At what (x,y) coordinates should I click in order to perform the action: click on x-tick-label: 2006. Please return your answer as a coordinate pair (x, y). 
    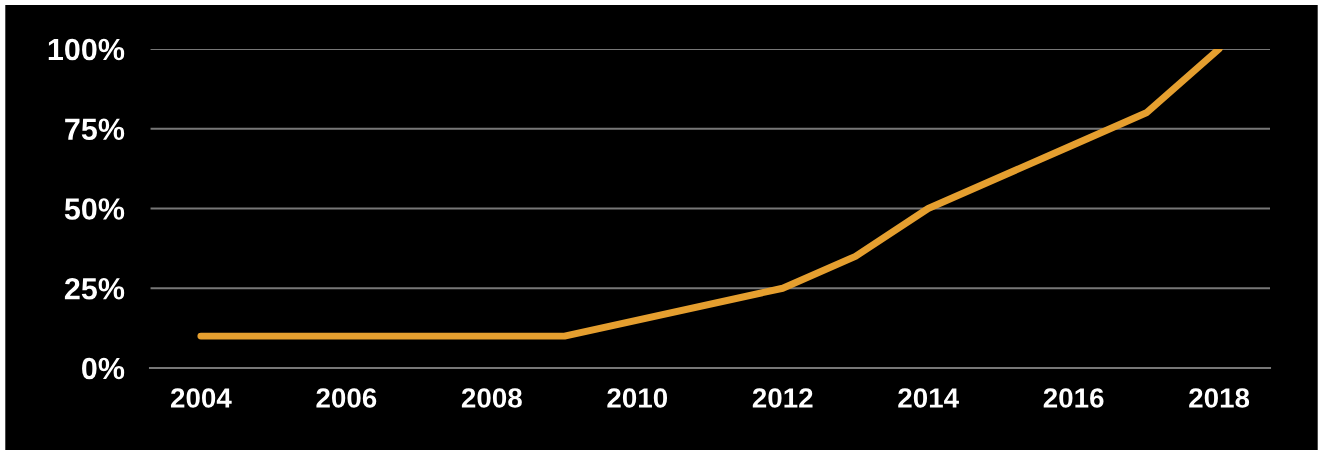
    Looking at the image, I should click on (346, 398).